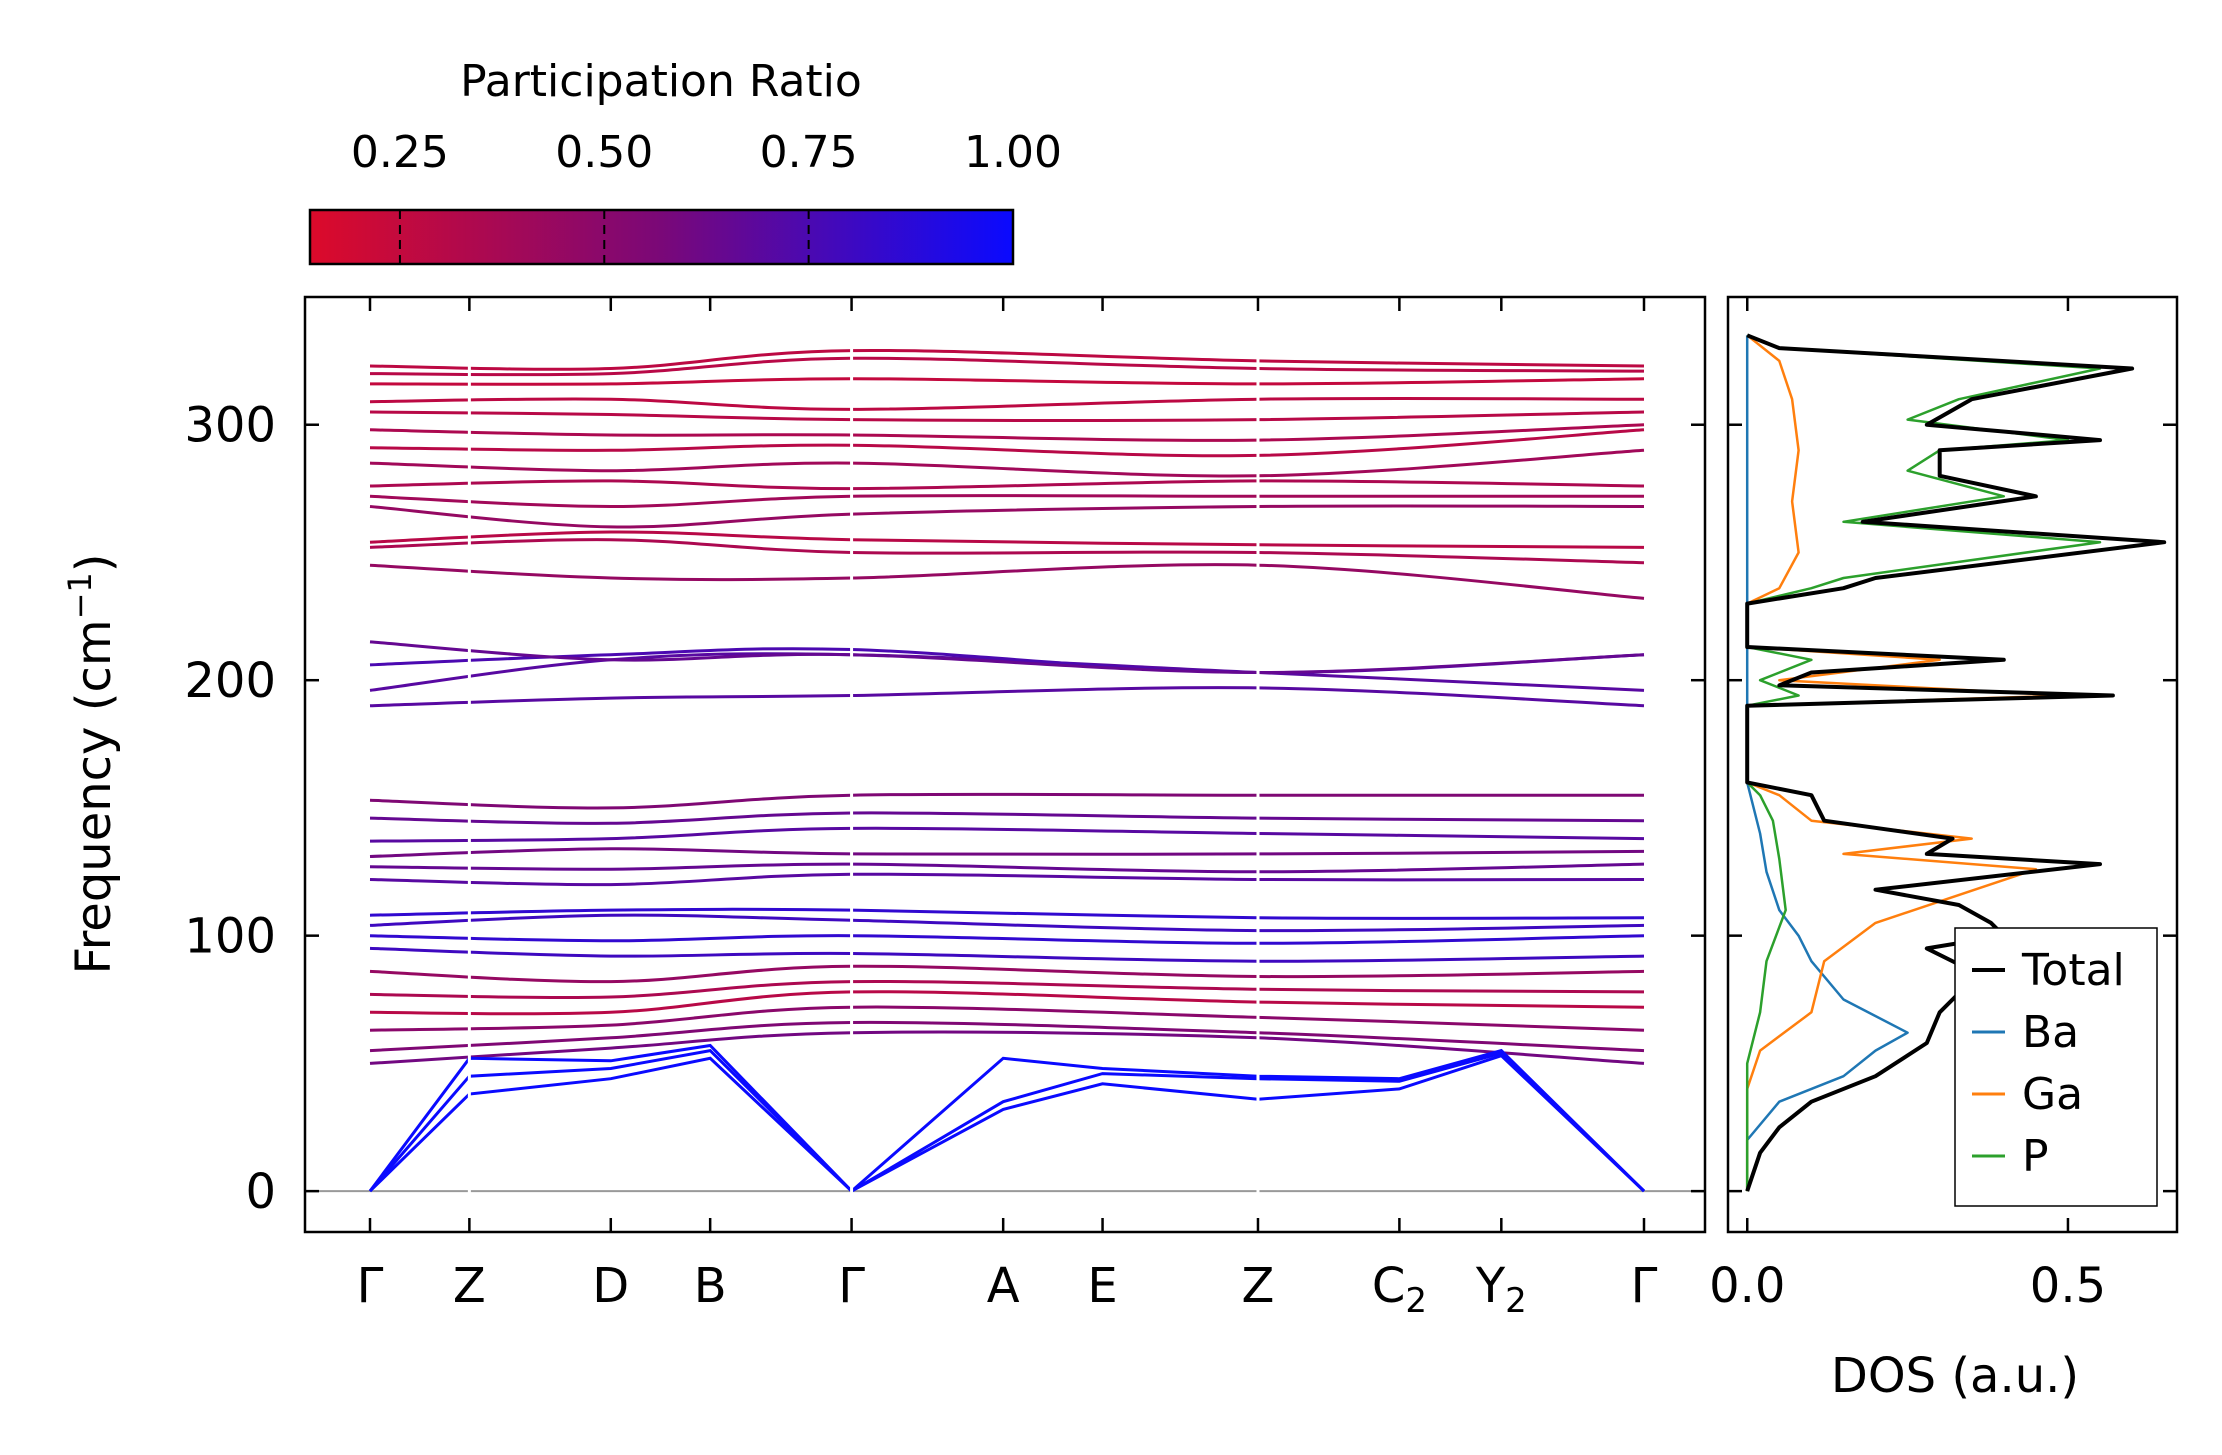 Image resolution: width=2222 pixels, height=1455 pixels. Describe the element at coordinates (809, 152) in the screenshot. I see `colorbar-tick-label: 0.75` at that location.